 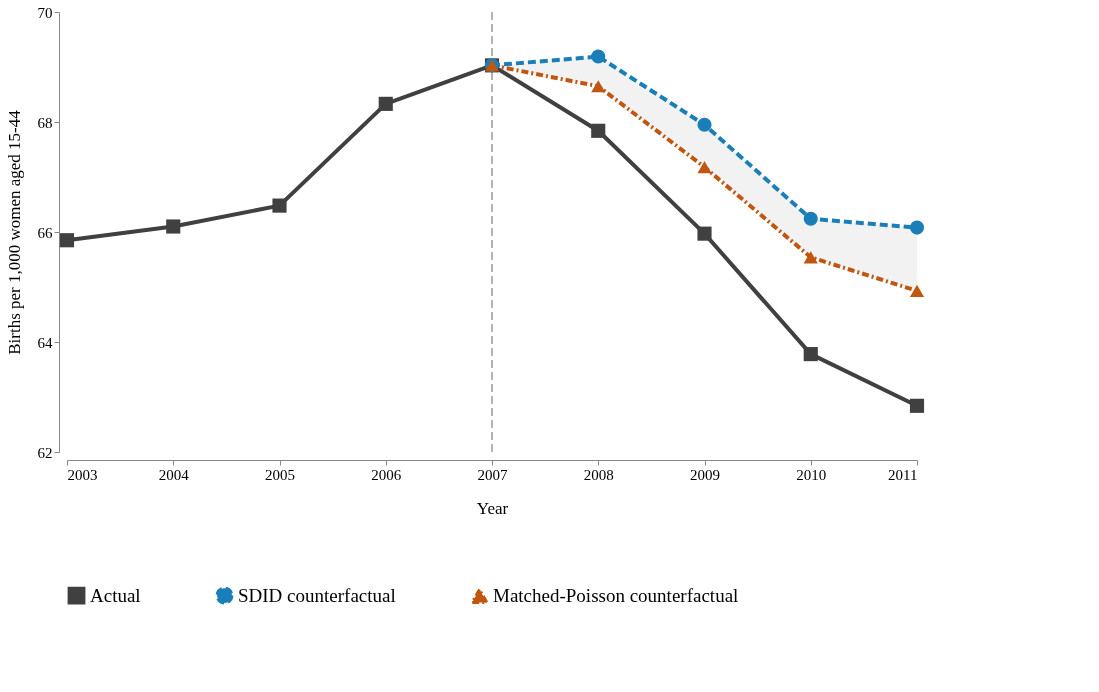 I want to click on x-tick-label: 2005, so click(x=280, y=474).